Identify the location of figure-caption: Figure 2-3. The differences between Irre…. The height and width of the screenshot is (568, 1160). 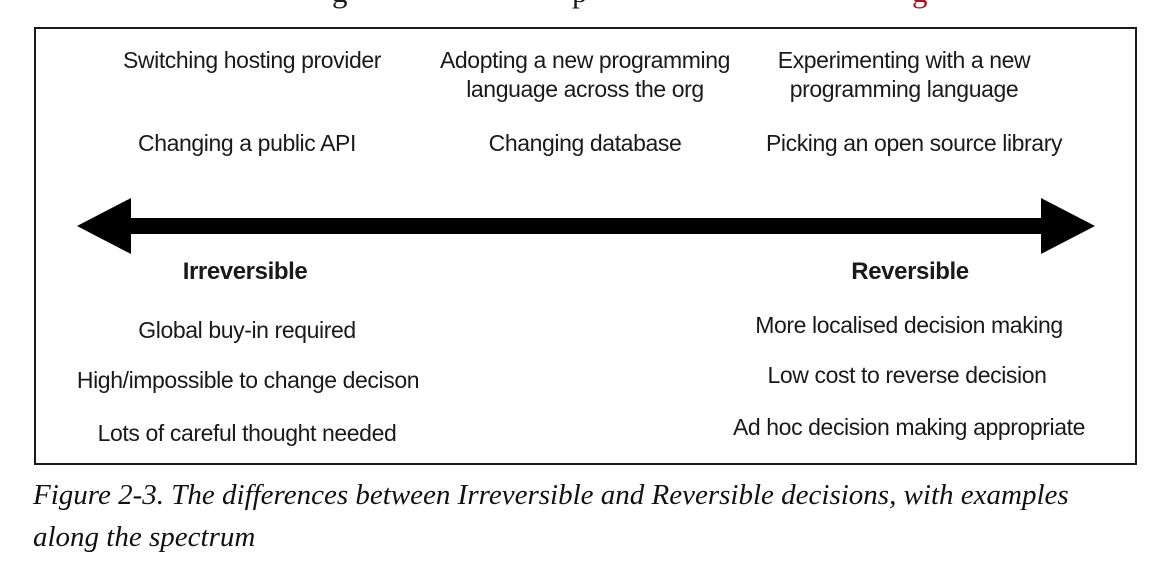
(590, 516).